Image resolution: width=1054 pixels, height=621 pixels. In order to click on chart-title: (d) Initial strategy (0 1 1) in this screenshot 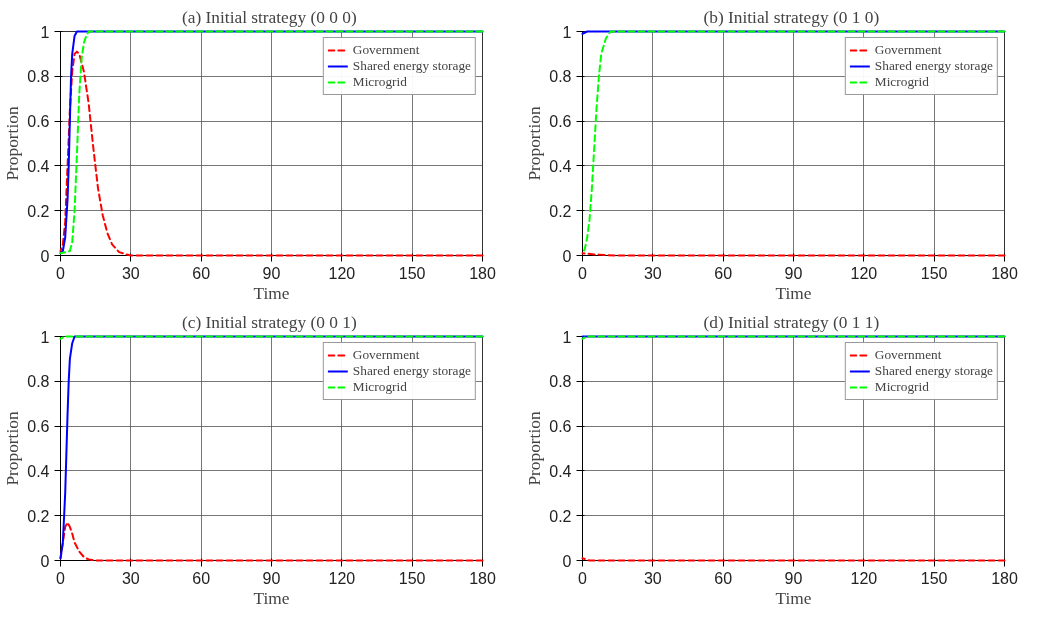, I will do `click(791, 322)`.